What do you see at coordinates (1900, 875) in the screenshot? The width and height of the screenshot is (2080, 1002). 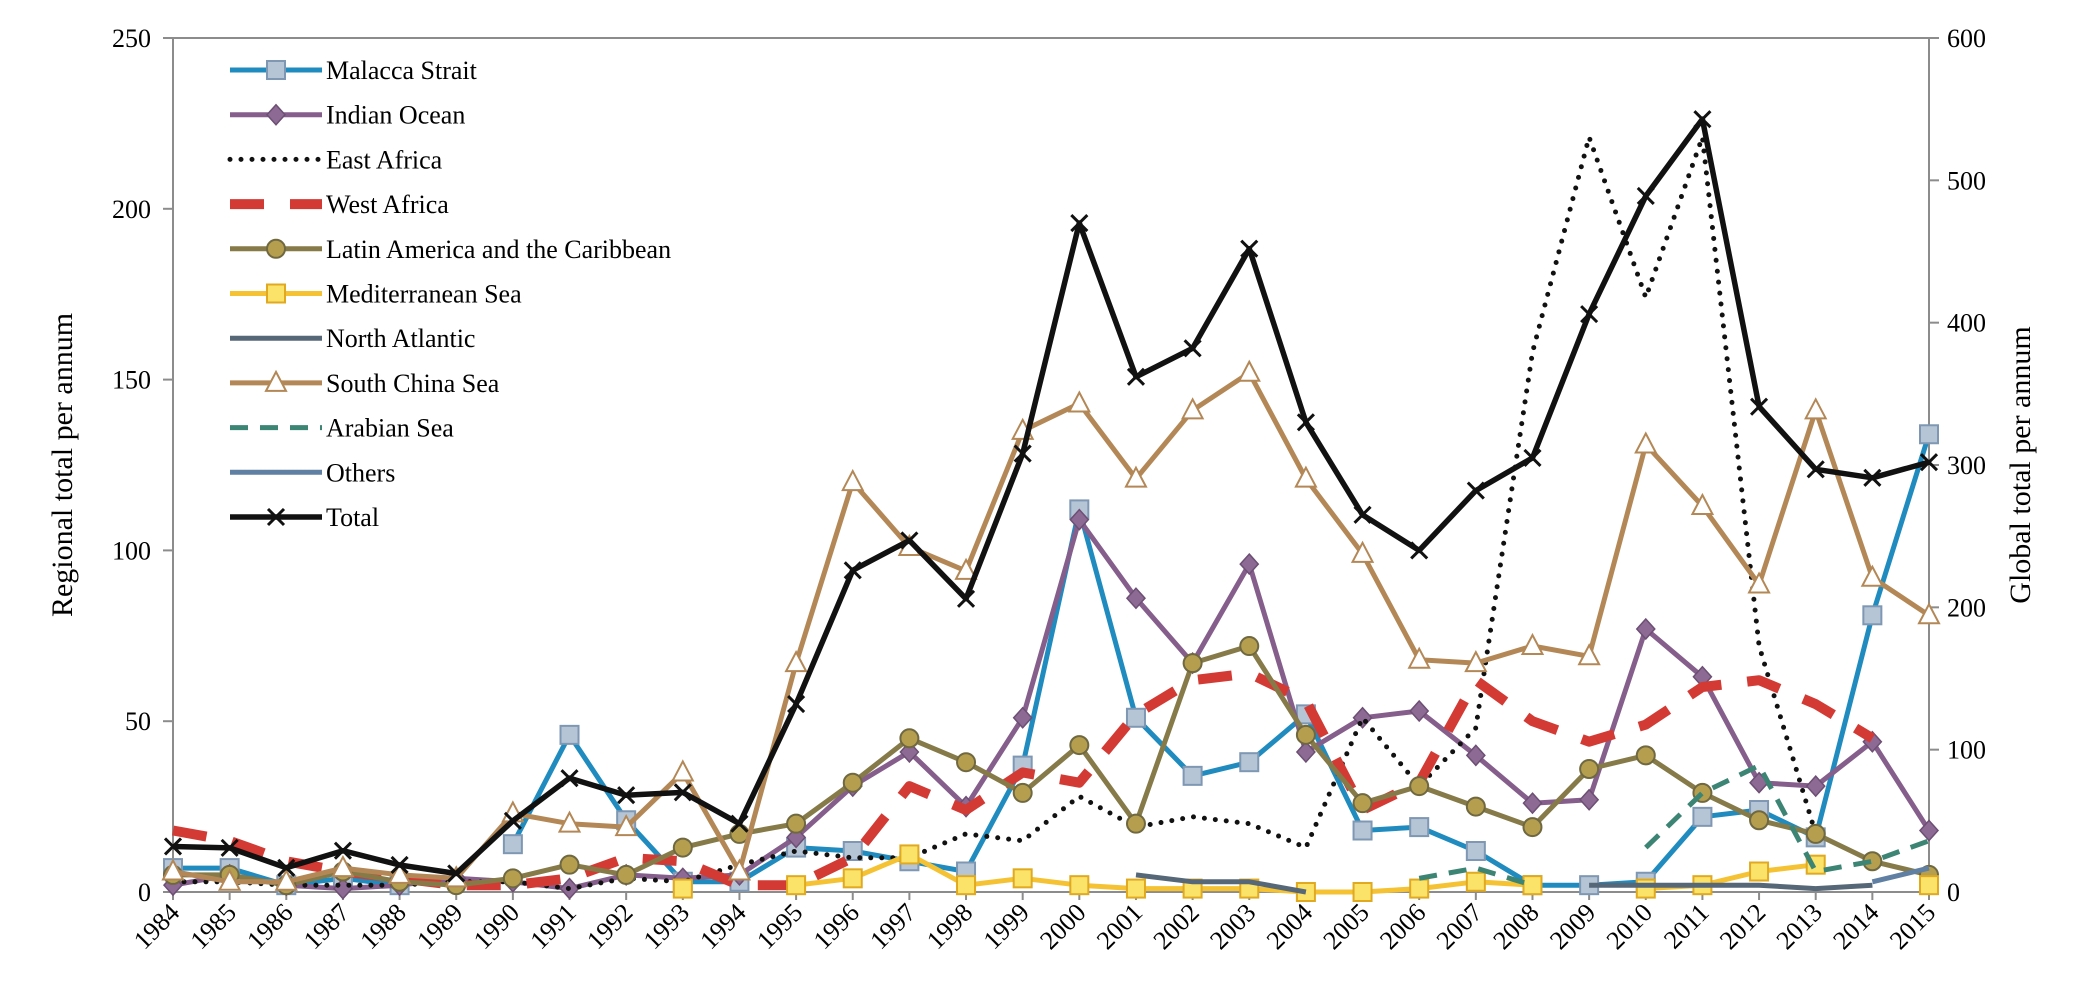 I see `series-line-others` at bounding box center [1900, 875].